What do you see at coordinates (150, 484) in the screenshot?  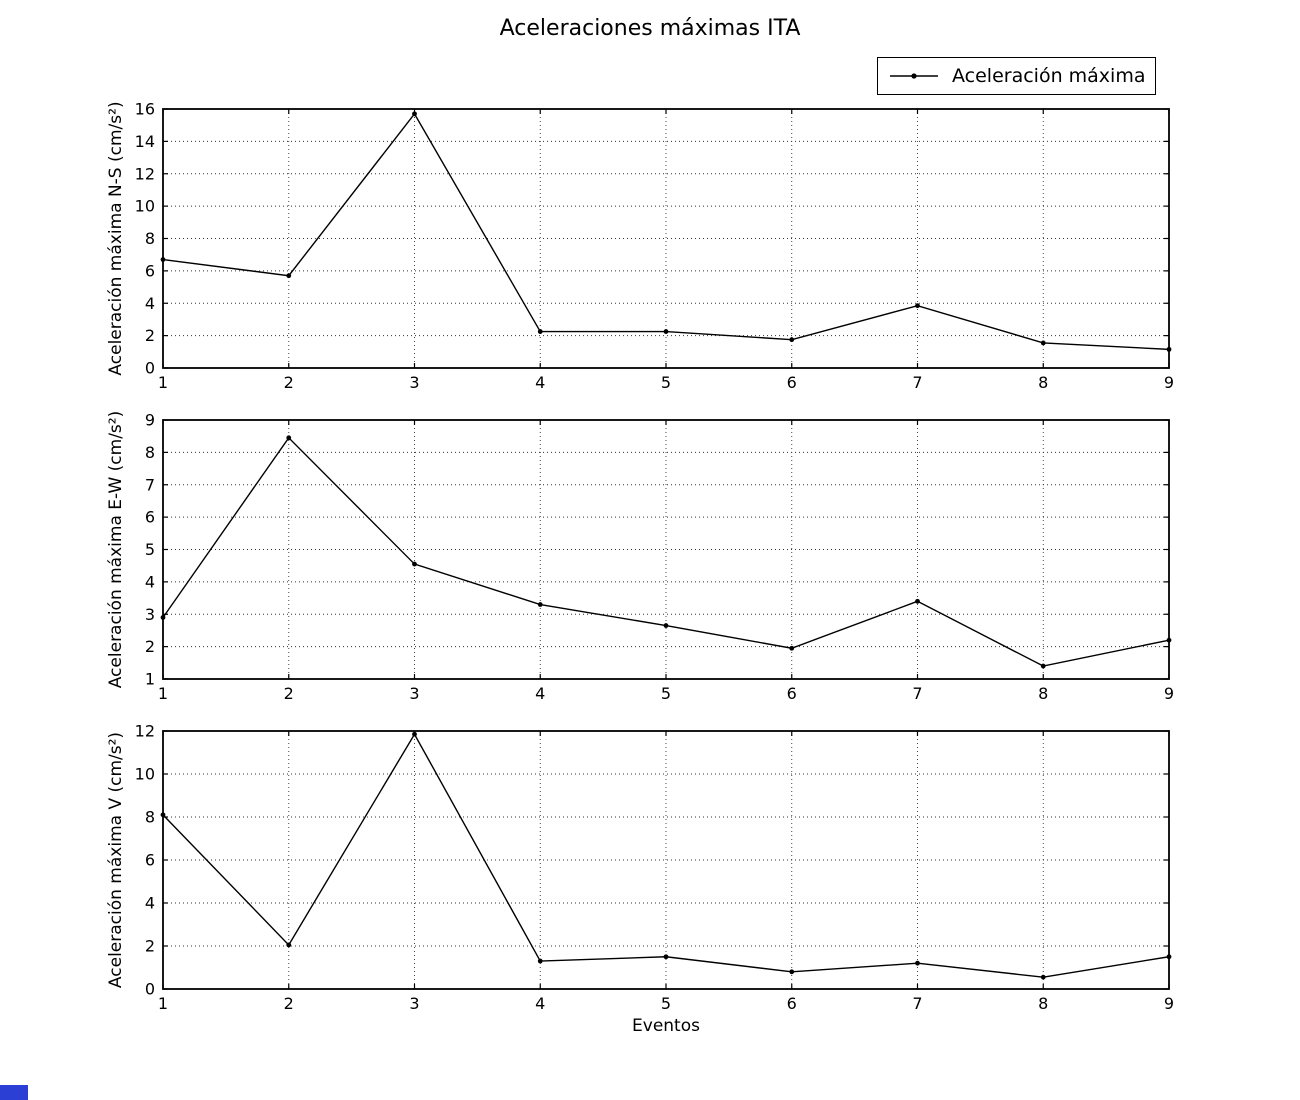 I see `y-tick-label: 7` at bounding box center [150, 484].